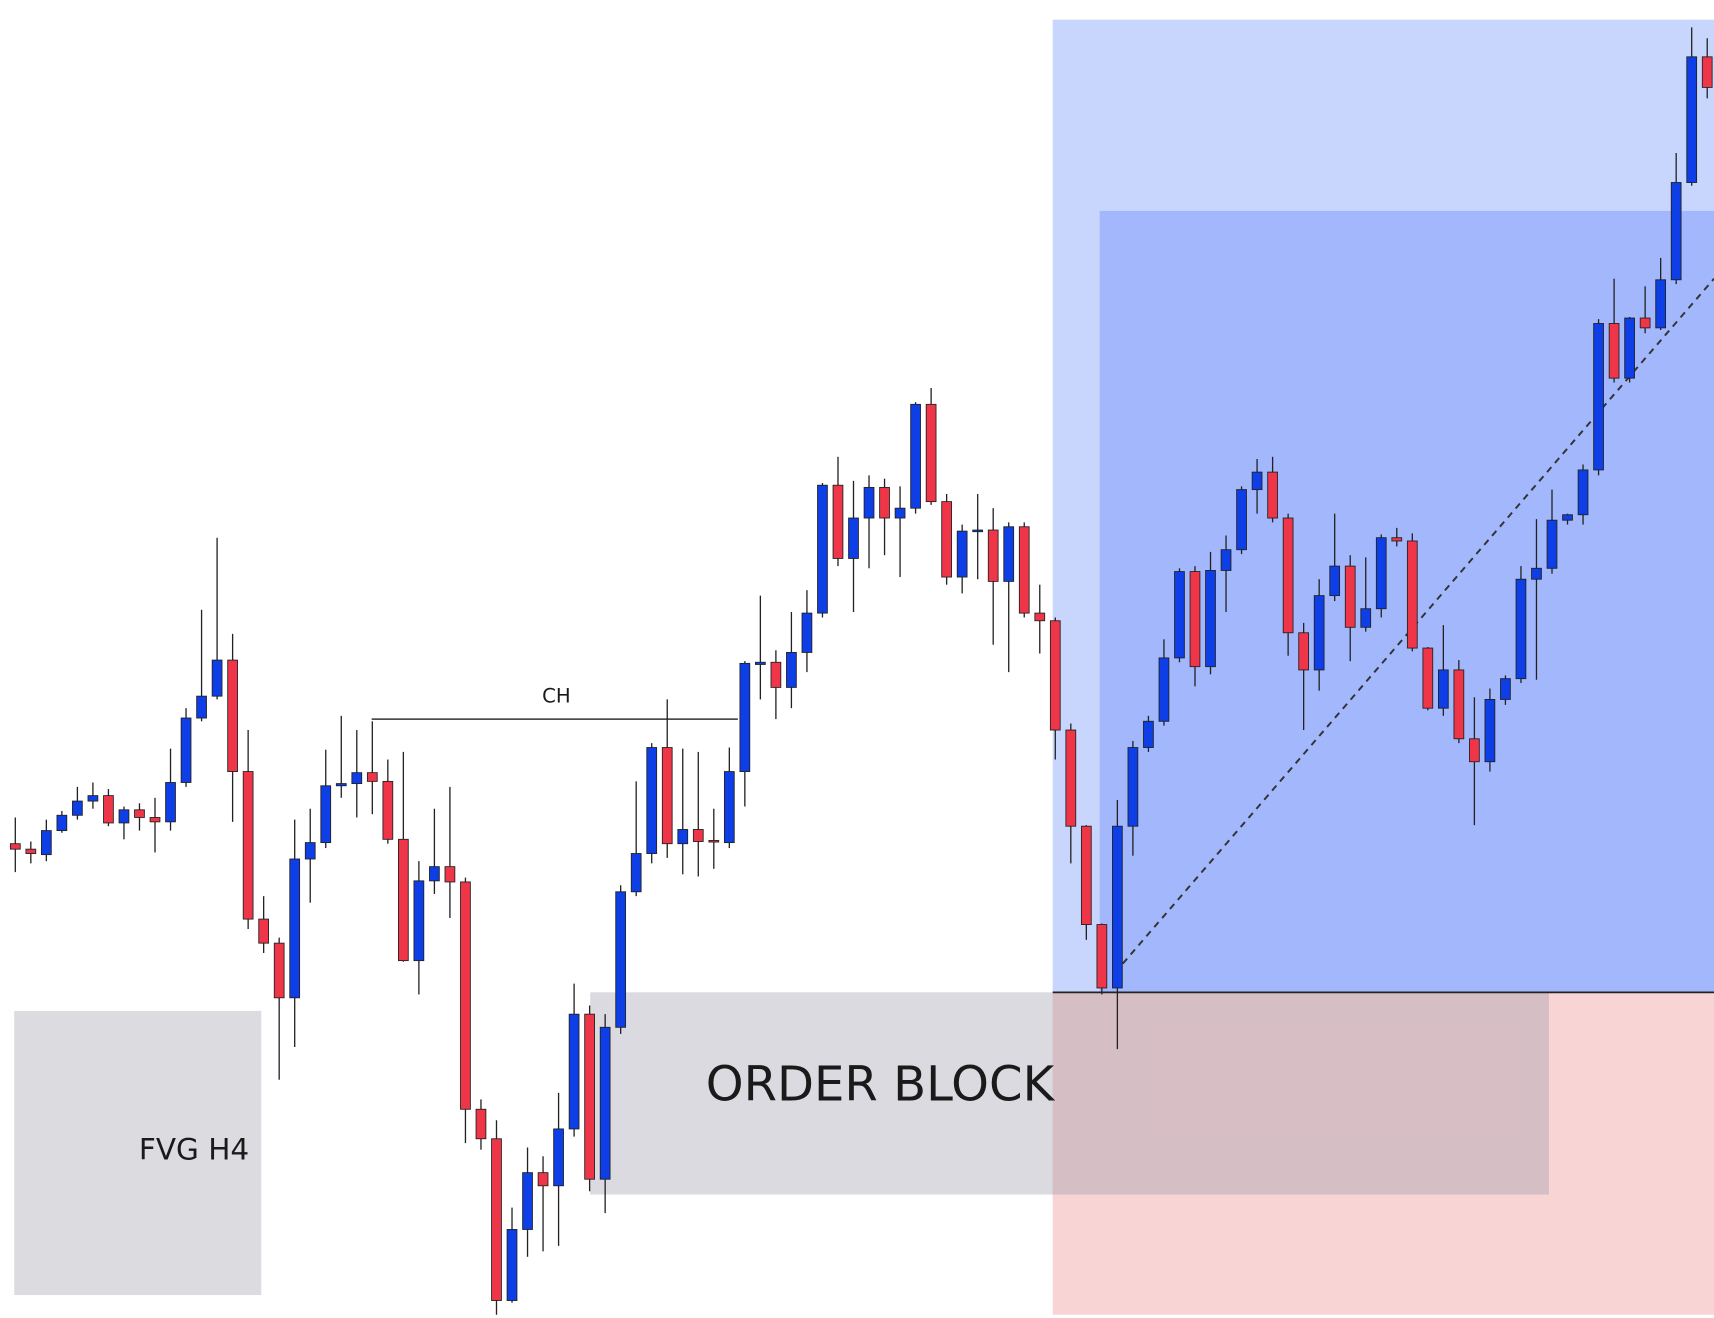  What do you see at coordinates (881, 1084) in the screenshot?
I see `zone-label: ORDER BLOCK` at bounding box center [881, 1084].